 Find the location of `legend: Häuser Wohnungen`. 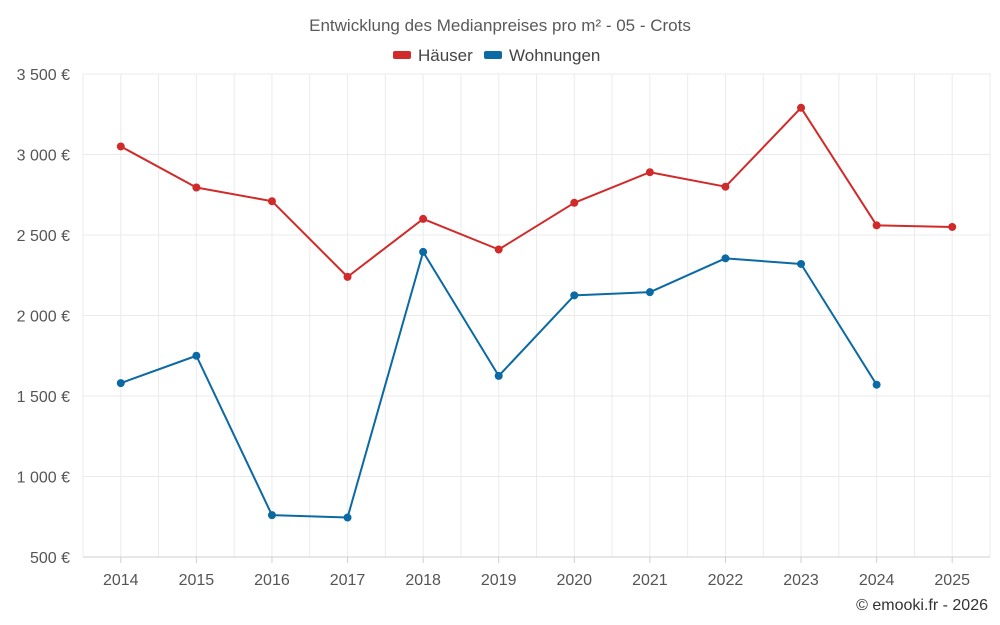

legend: Häuser Wohnungen is located at coordinates (496, 55).